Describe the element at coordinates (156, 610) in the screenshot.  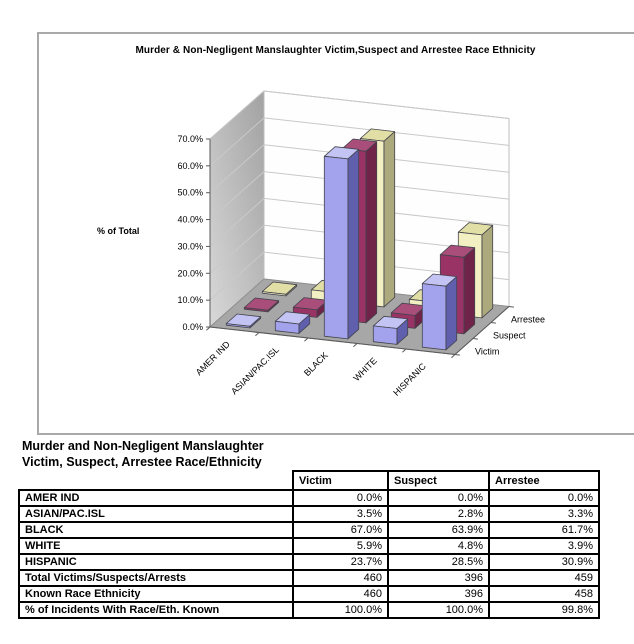
I see `row-label-cell: % of Incidents With Race/Eth. Known` at that location.